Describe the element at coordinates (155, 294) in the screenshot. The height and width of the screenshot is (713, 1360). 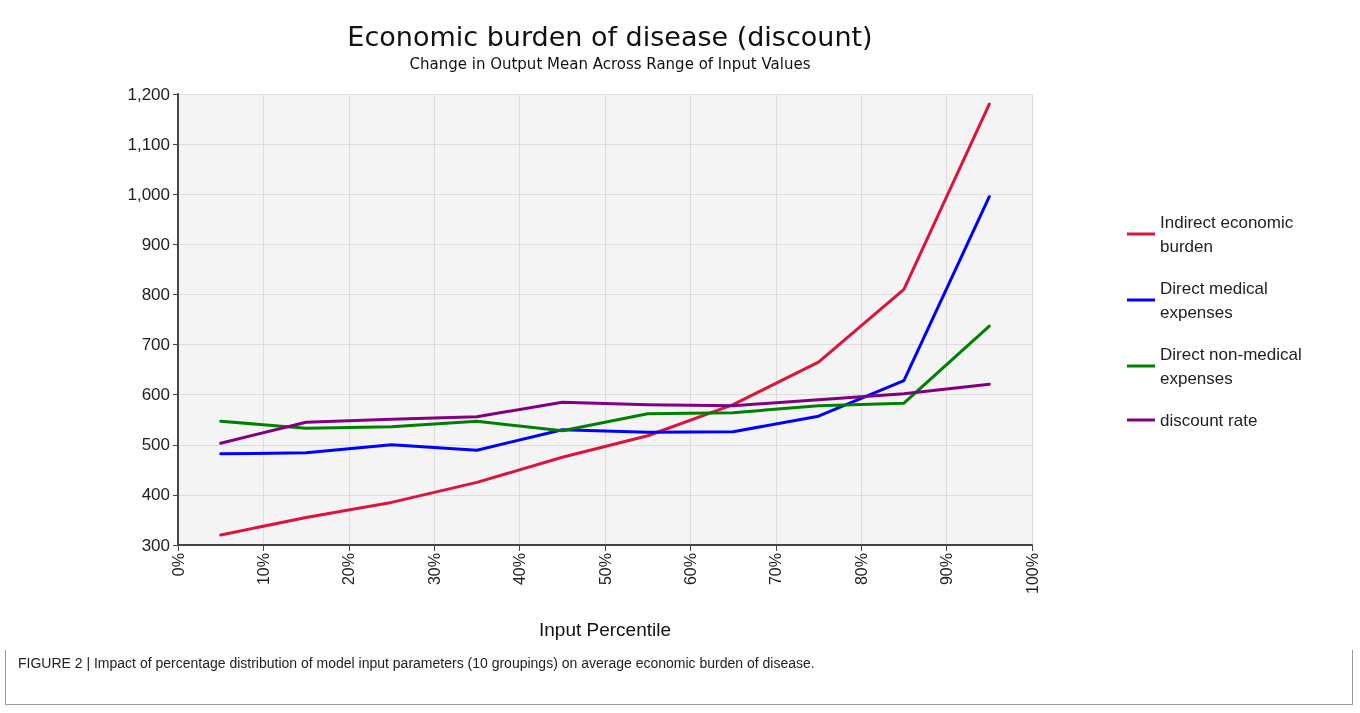
I see `y-tick-label: 800` at that location.